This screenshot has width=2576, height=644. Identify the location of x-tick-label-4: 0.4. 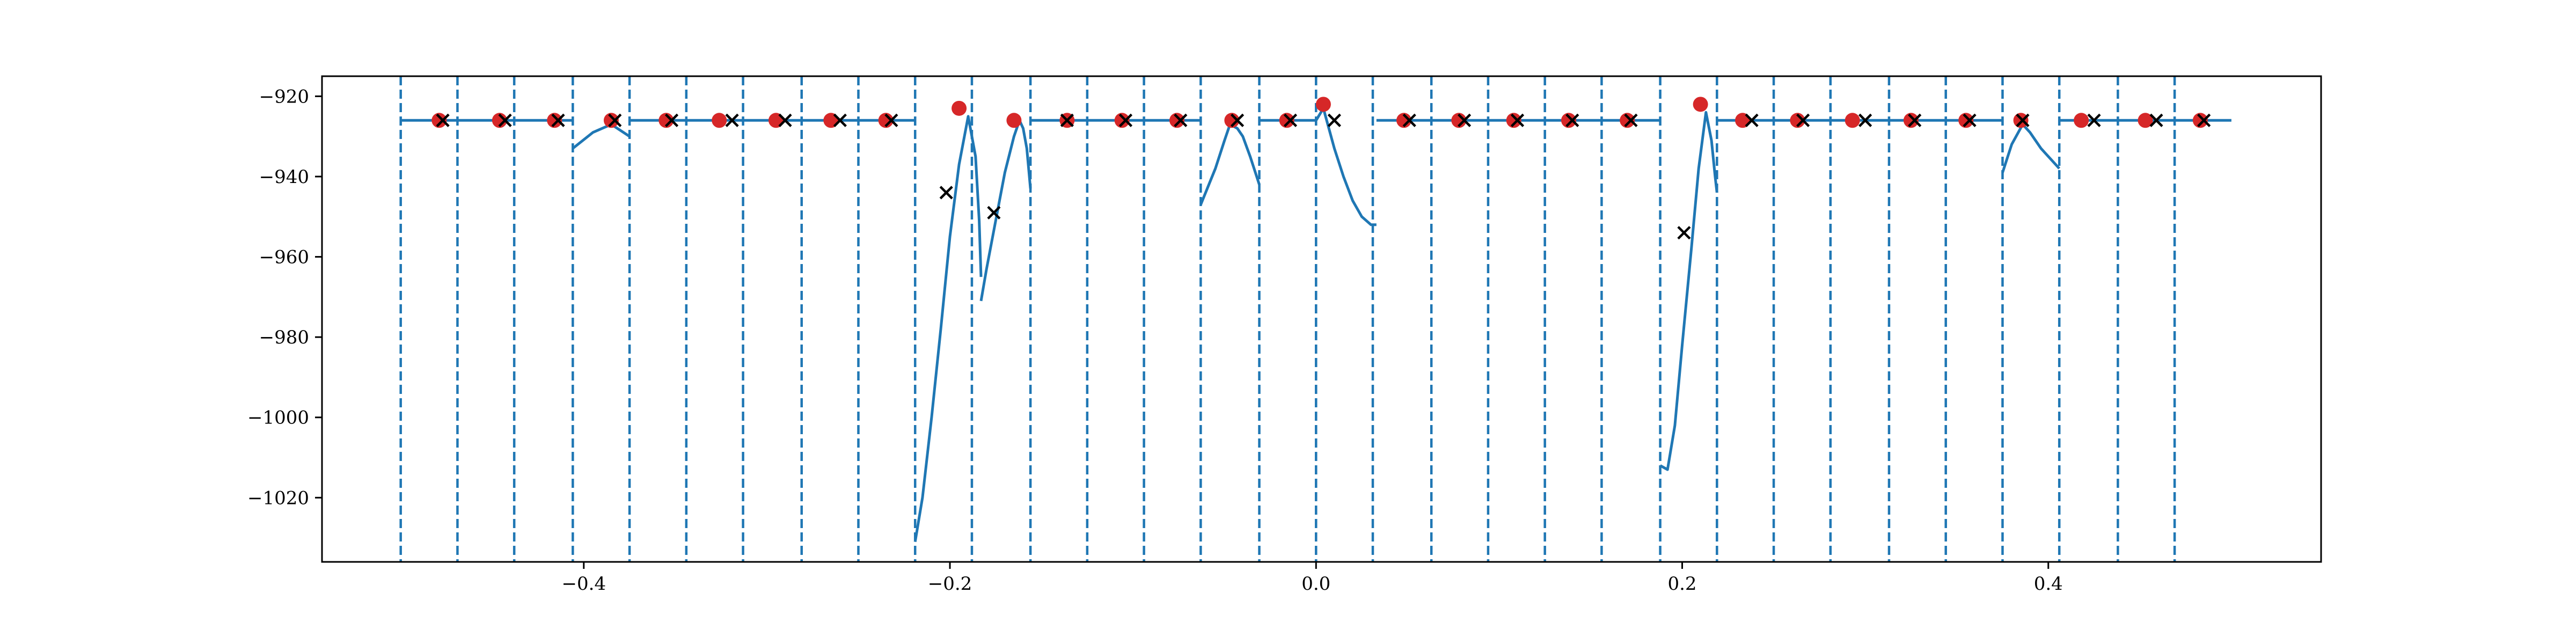
(2048, 584).